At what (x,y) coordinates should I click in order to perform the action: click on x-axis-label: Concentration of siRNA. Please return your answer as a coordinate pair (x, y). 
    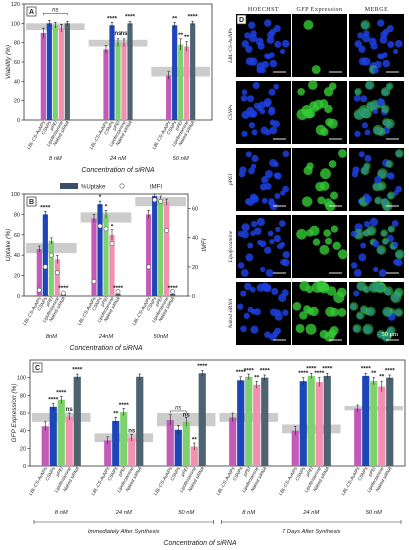
    Looking at the image, I should click on (105, 348).